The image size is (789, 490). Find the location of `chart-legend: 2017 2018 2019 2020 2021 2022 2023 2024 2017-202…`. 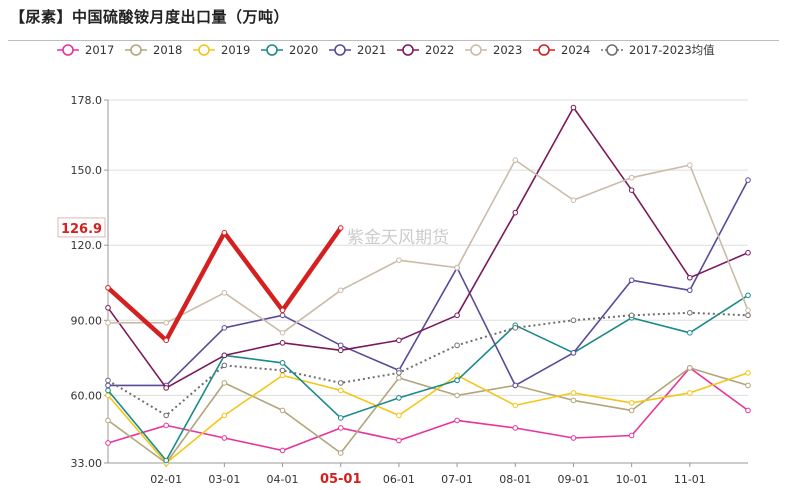

chart-legend: 2017 2018 2019 2020 2021 2022 2023 2024 2017-202… is located at coordinates (386, 50).